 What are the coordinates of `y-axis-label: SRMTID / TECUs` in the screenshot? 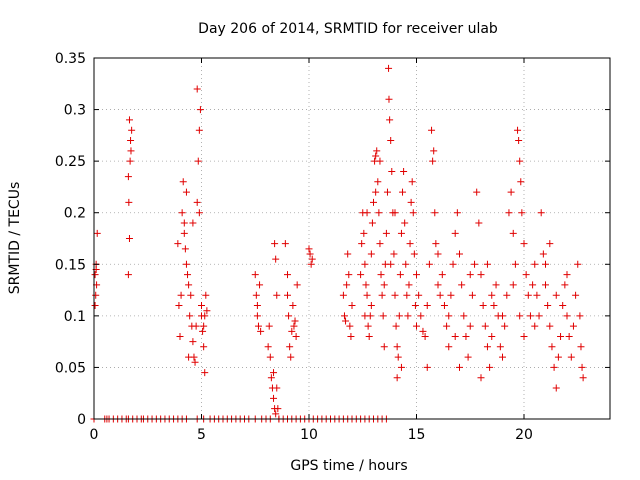 It's located at (15, 238).